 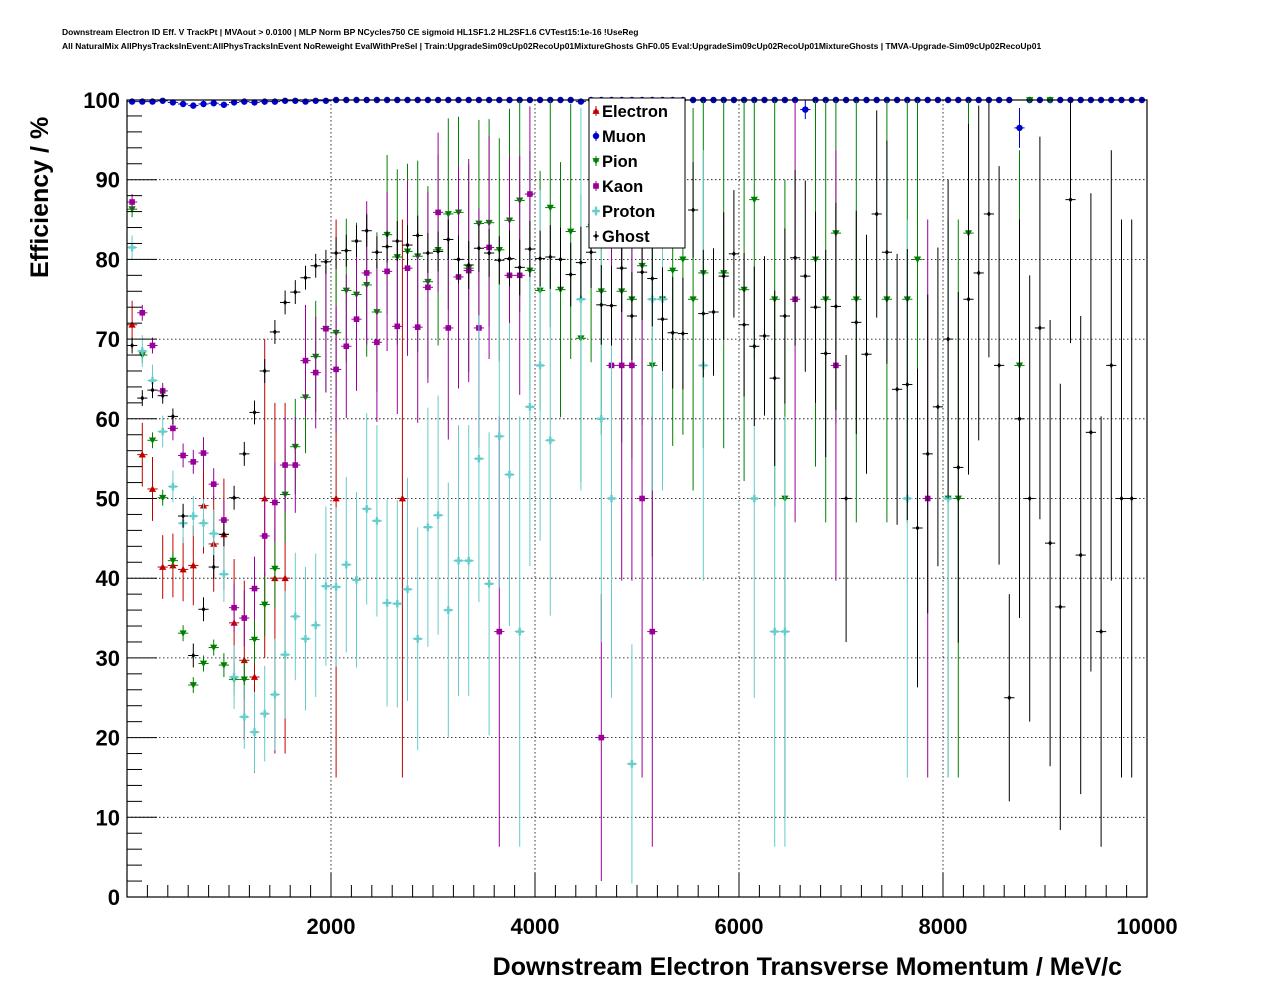 I want to click on legend-marker-proton, so click(x=596, y=211).